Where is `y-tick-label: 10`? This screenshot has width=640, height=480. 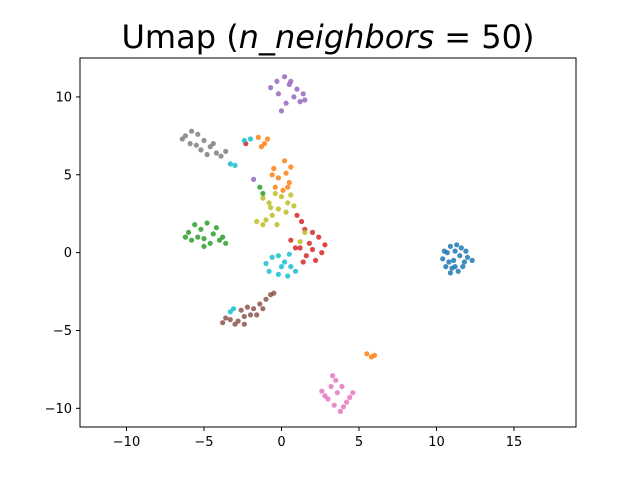
y-tick-label: 10 is located at coordinates (63, 97).